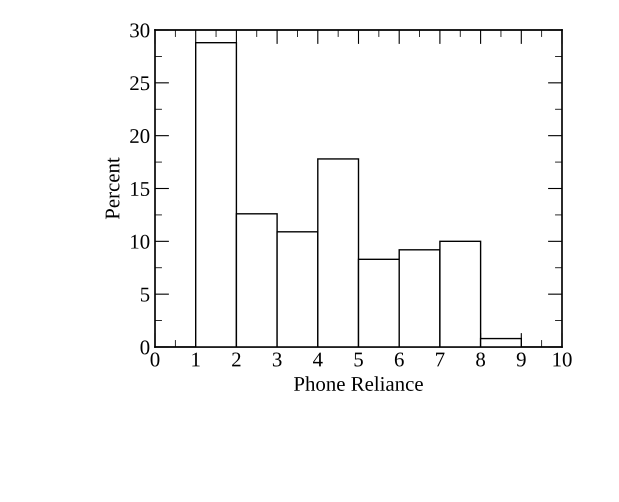 This screenshot has height=502, width=619. I want to click on x-tick-label: 9, so click(521, 359).